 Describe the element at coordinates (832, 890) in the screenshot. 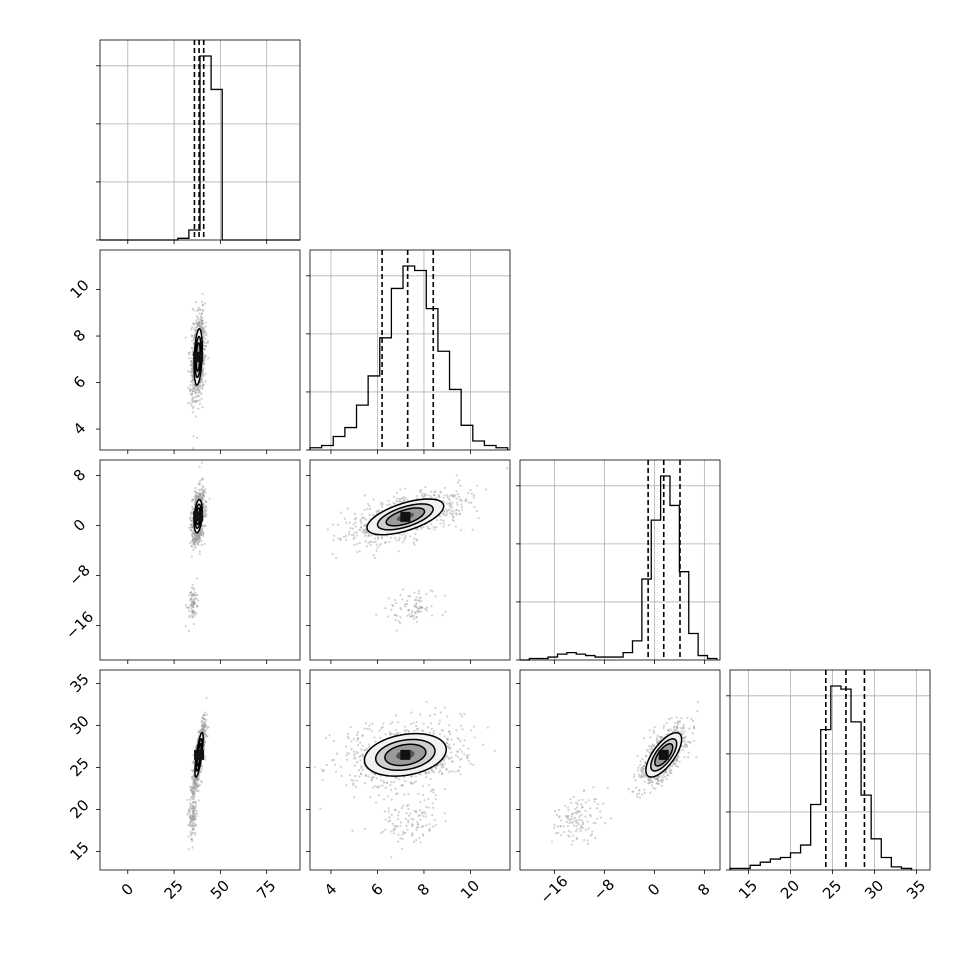

I see `x-tick-label: 25` at that location.